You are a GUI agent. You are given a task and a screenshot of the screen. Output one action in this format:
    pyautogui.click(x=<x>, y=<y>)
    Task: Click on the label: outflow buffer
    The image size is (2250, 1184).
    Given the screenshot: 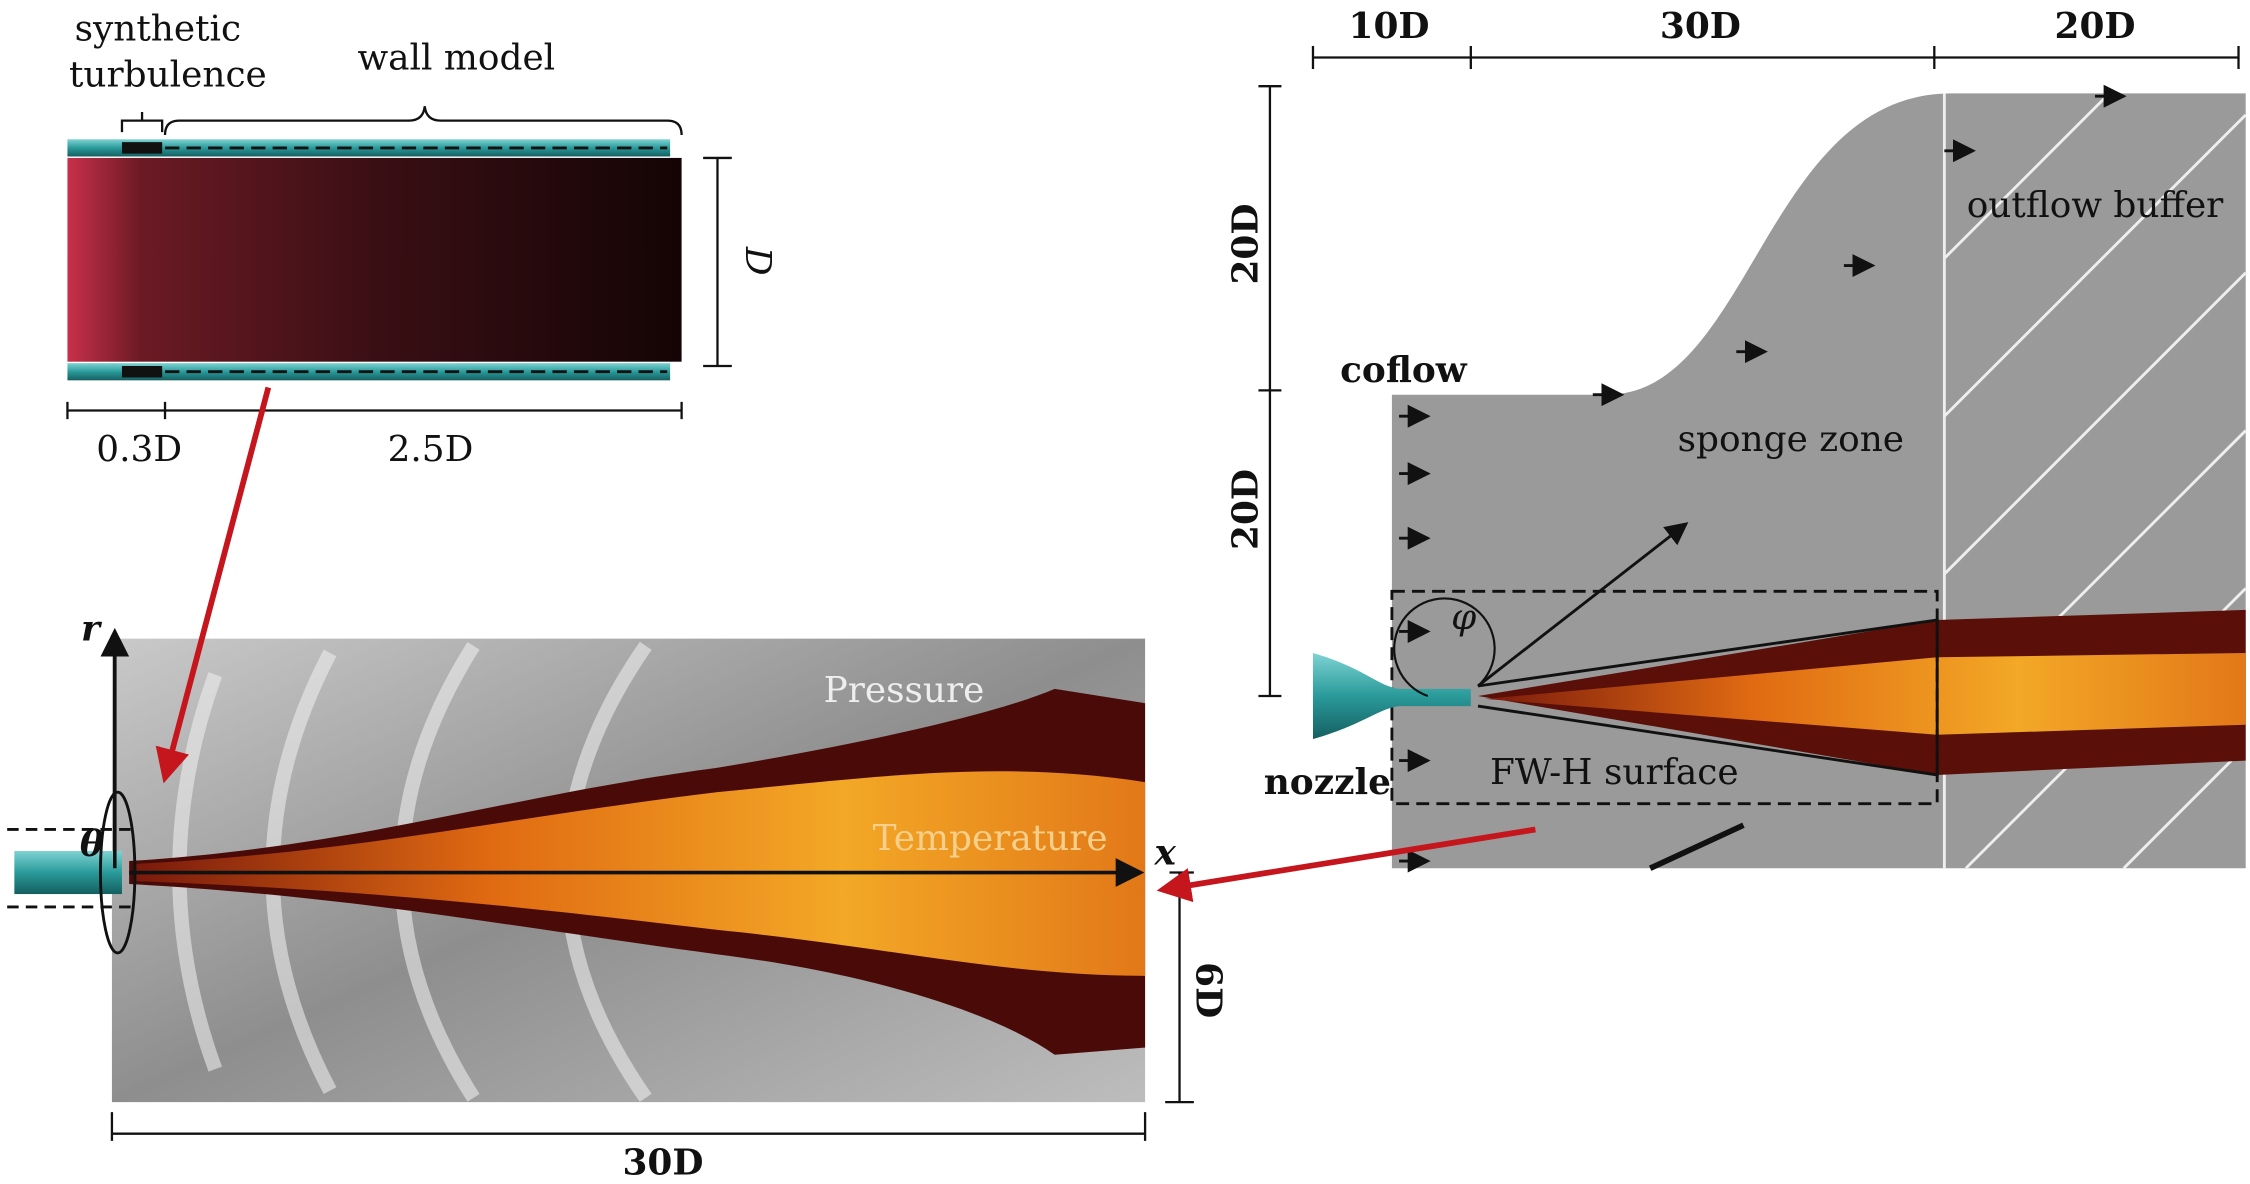 What is the action you would take?
    pyautogui.click(x=2095, y=205)
    